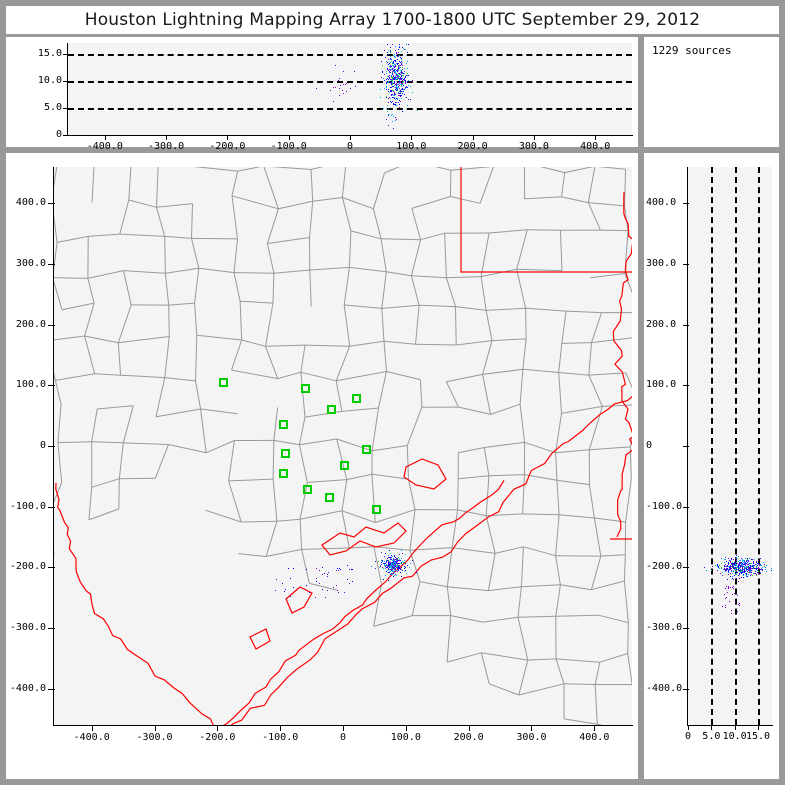  I want to click on y-tick-100.0, so click(51, 386).